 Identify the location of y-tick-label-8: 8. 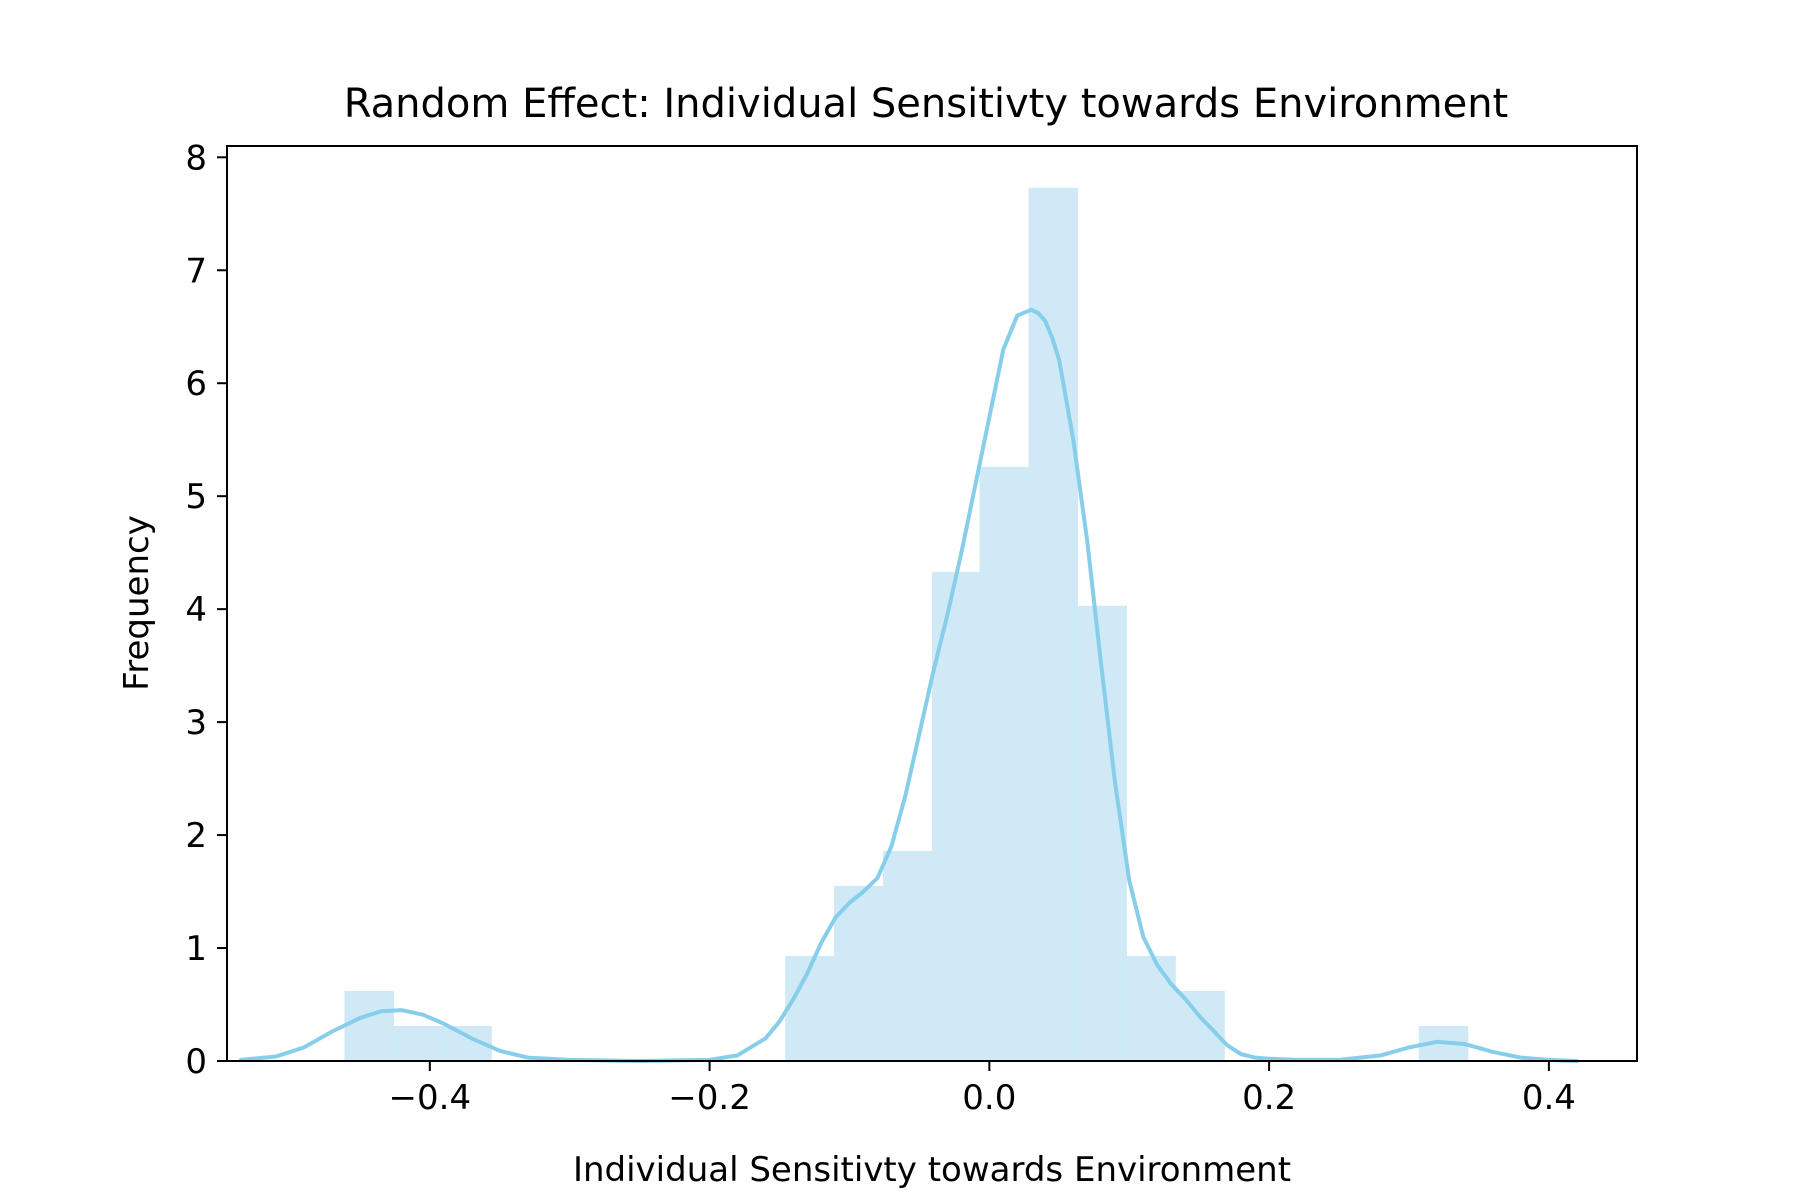
(196, 158).